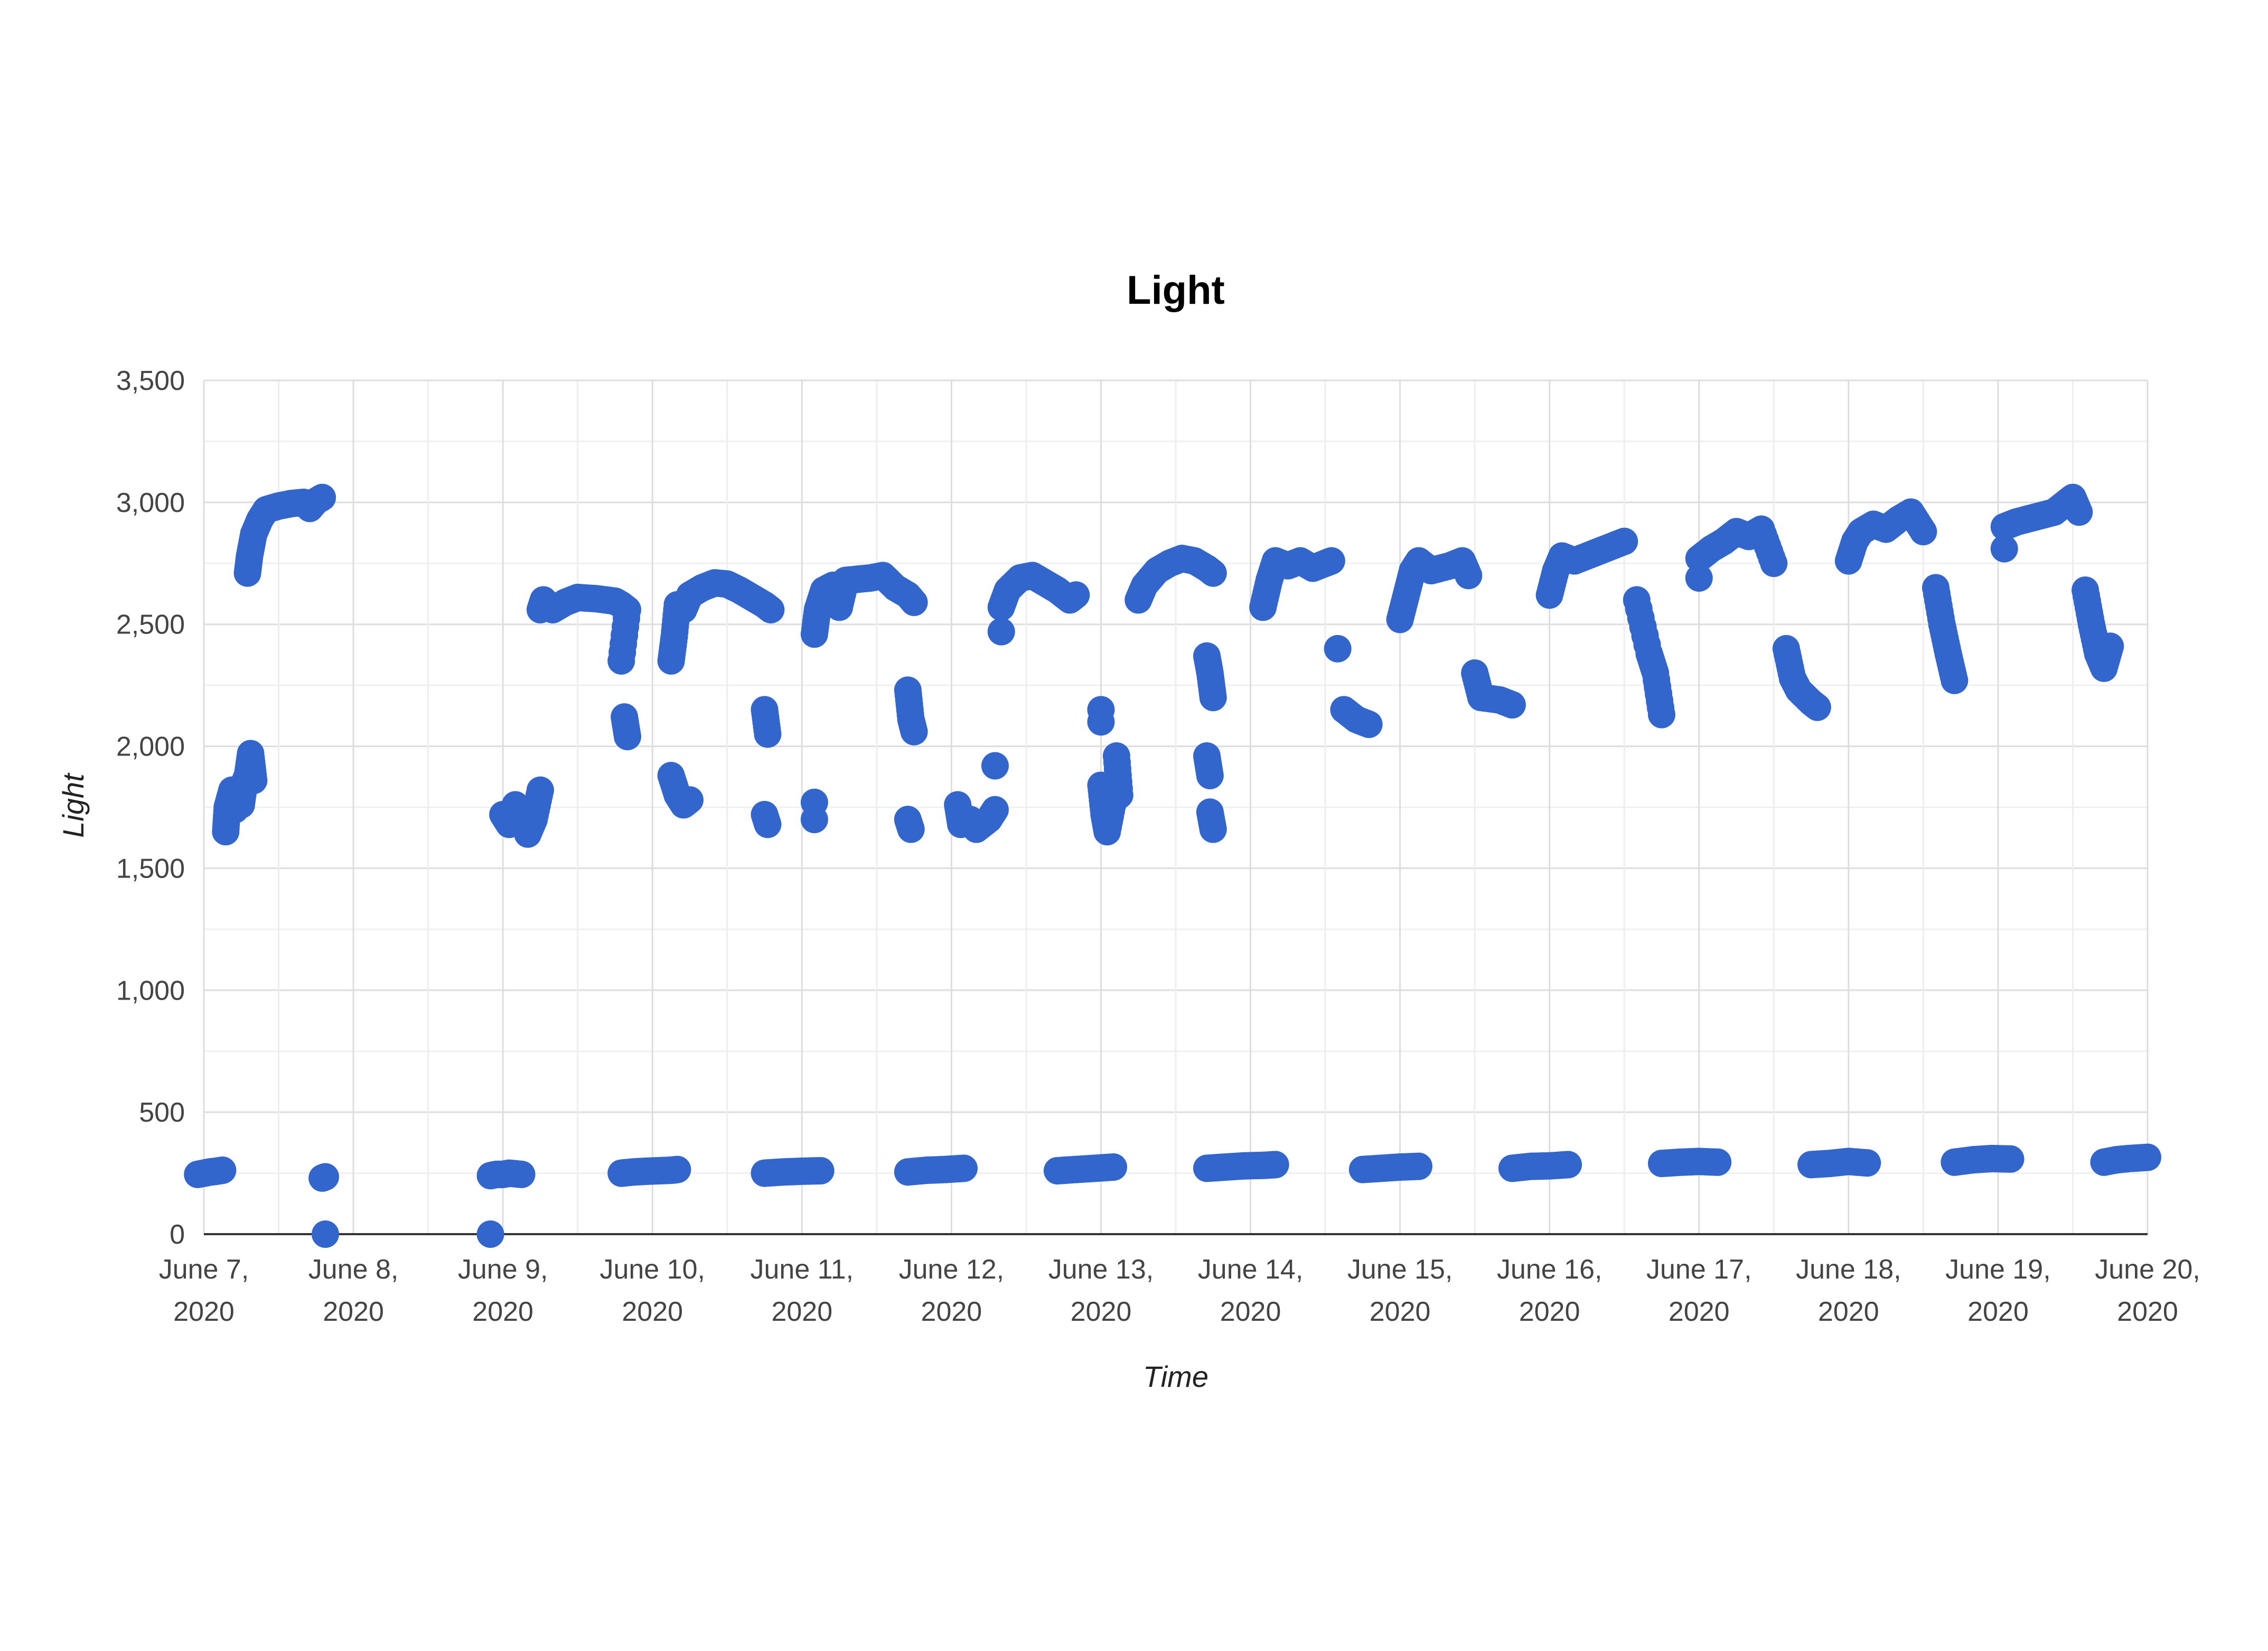 The width and height of the screenshot is (2268, 1651). Describe the element at coordinates (1998, 1269) in the screenshot. I see `x-tick-label: June 19,` at that location.